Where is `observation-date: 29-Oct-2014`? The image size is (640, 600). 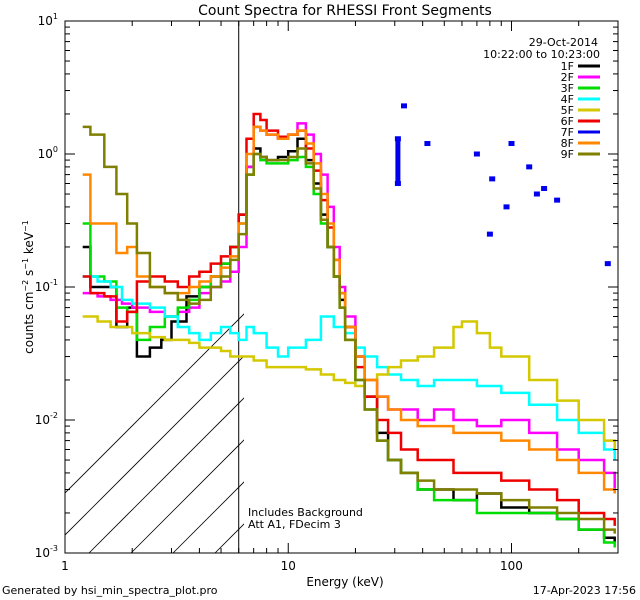
observation-date: 29-Oct-2014 is located at coordinates (563, 42).